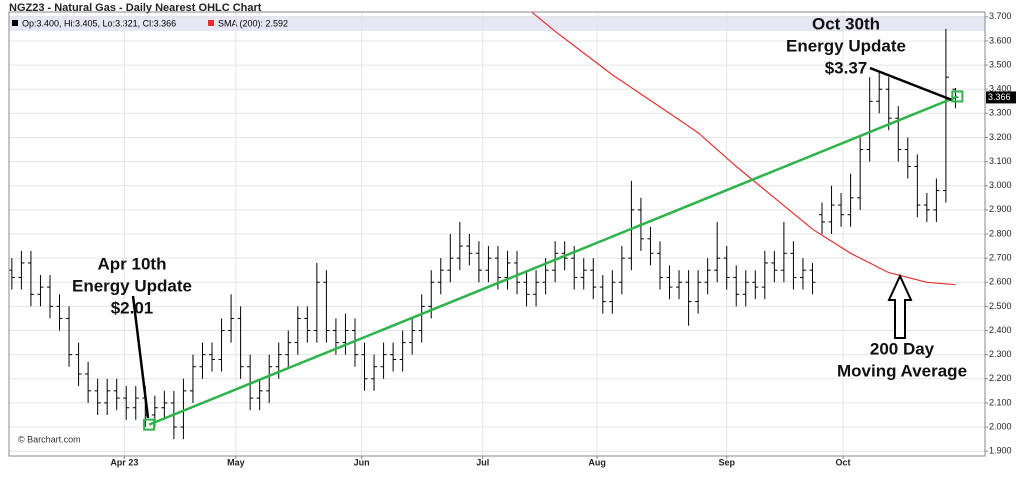  I want to click on legend-band, so click(497, 23).